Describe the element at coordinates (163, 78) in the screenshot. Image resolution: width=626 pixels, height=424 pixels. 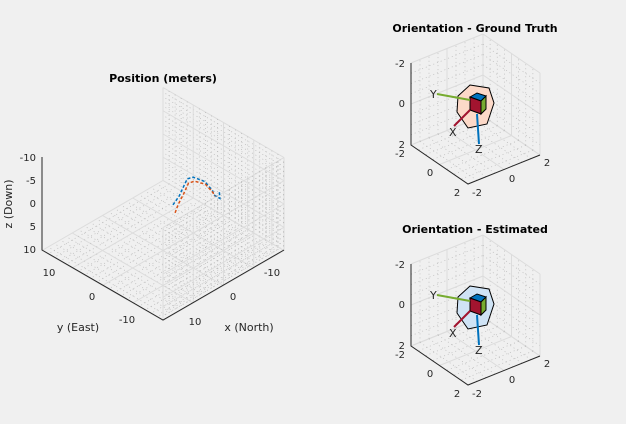
I see `position-title: Position (meters)` at that location.